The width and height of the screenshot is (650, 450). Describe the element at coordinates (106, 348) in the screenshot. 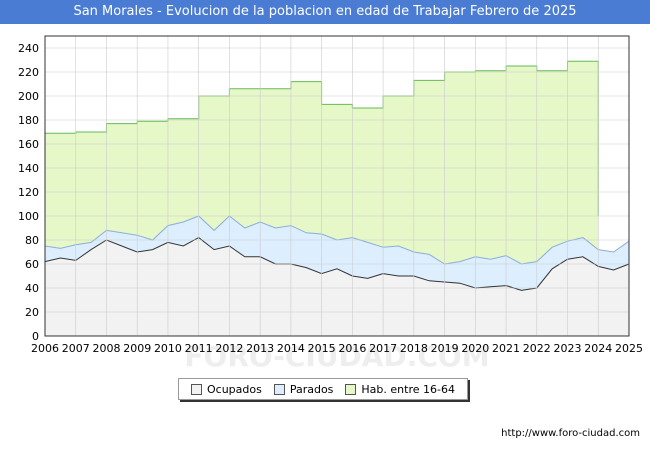

I see `x-tick-label-2: 2008` at that location.